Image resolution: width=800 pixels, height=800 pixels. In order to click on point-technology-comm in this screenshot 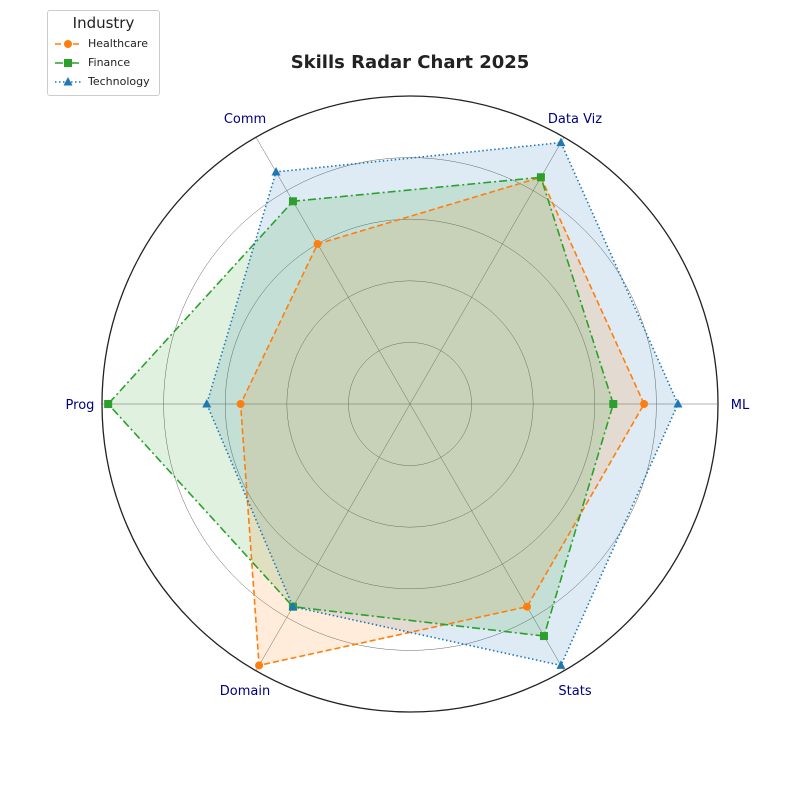, I will do `click(276, 171)`.